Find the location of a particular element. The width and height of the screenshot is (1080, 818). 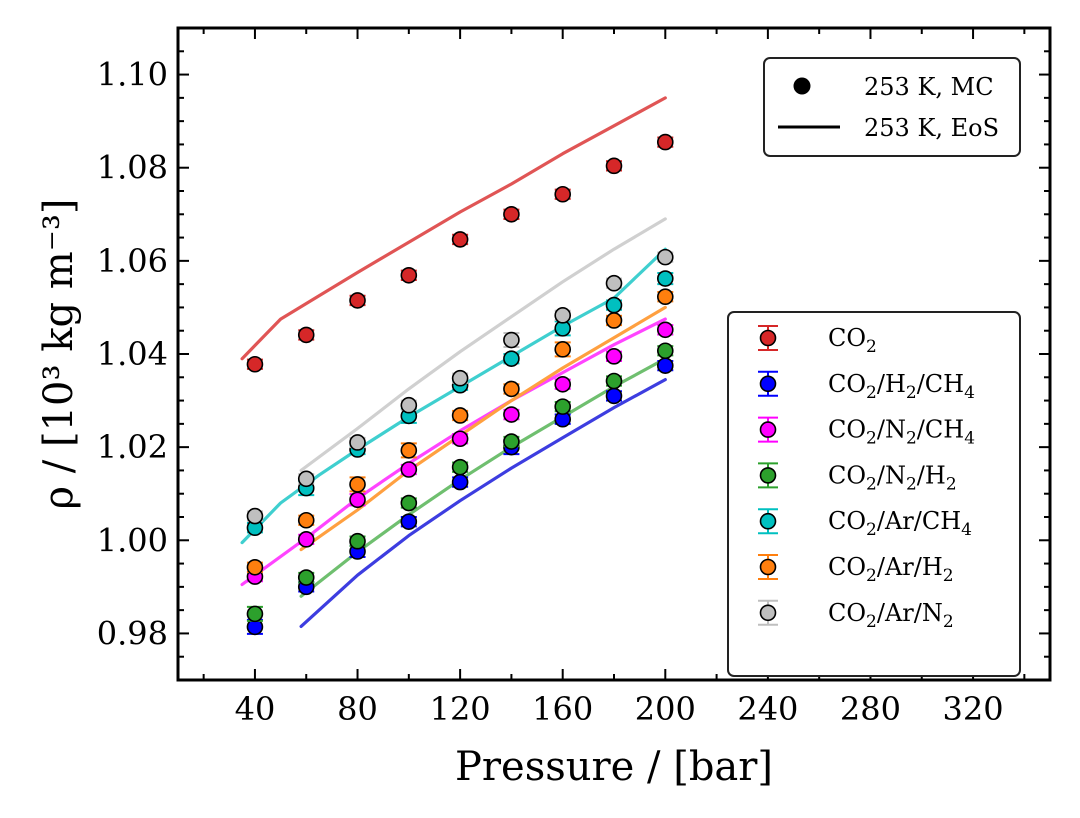

legend-eos-label: 253 K, EoS is located at coordinates (931, 128).